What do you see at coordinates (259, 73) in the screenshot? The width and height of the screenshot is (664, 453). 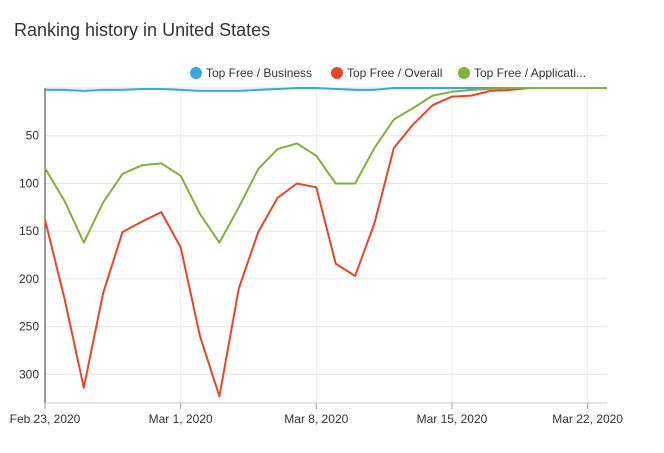 I see `legend-label: Top Free / Business` at bounding box center [259, 73].